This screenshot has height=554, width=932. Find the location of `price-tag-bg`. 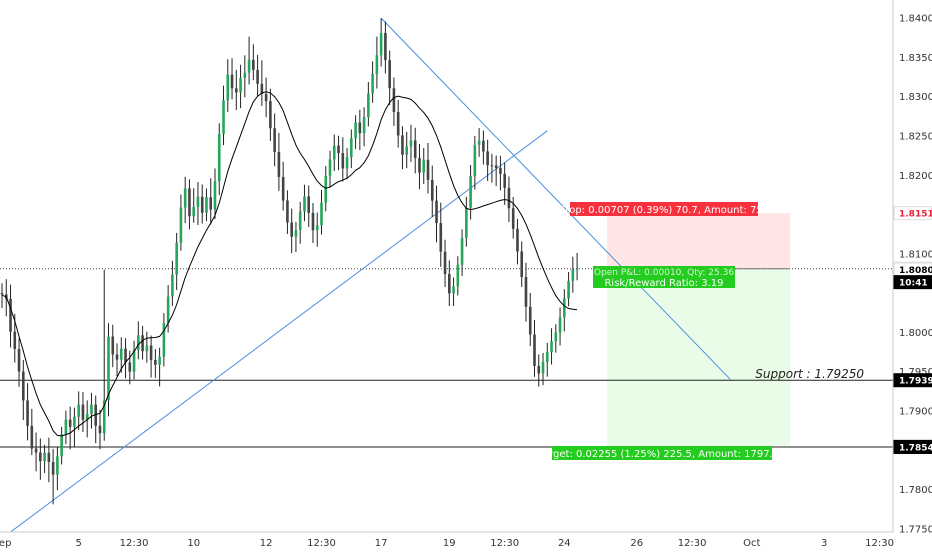

price-tag-bg is located at coordinates (912, 213).